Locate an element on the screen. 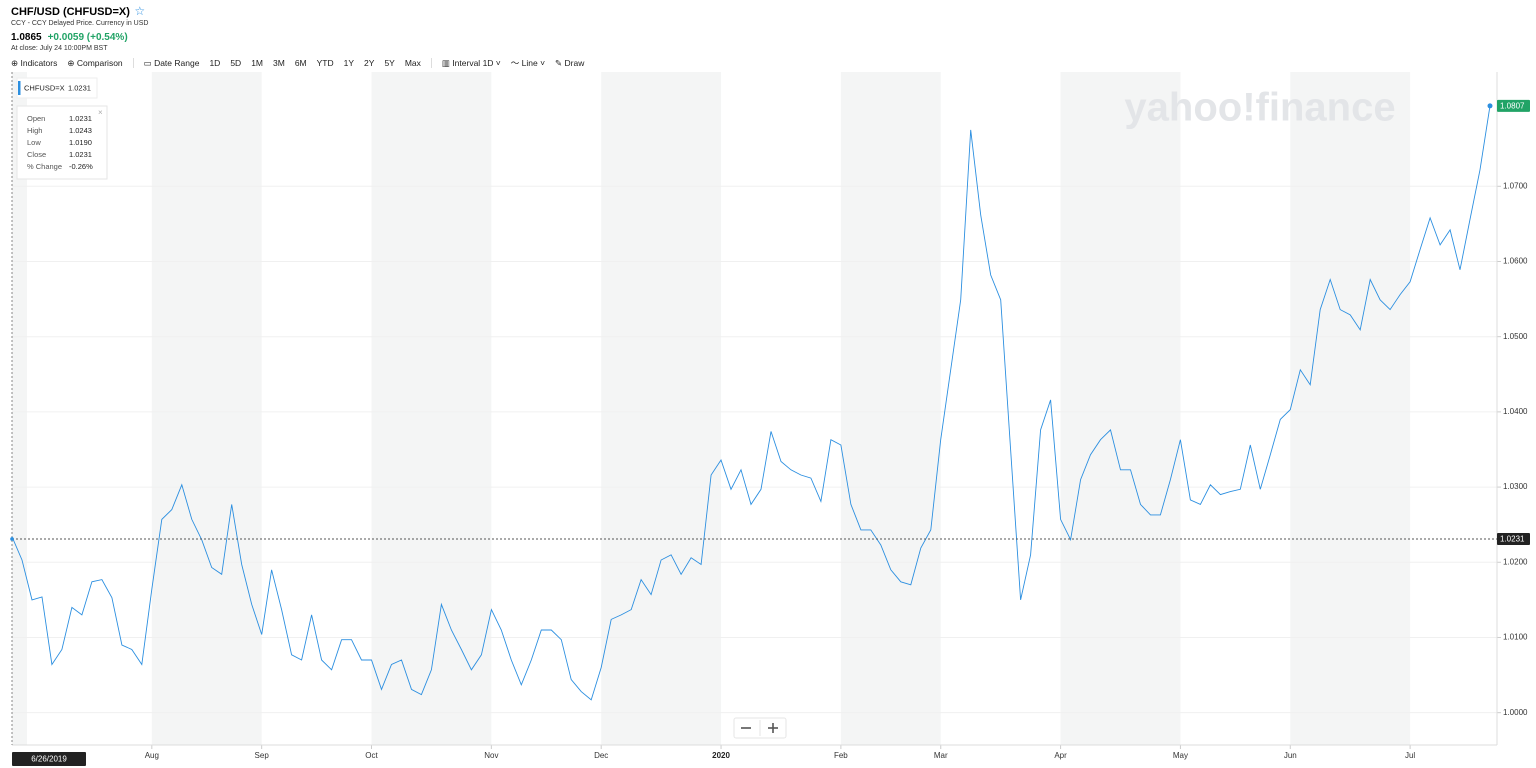 The height and width of the screenshot is (768, 1536). subtitle: CCY - CCY Delayed Price. Currency in USD is located at coordinates (80, 23).